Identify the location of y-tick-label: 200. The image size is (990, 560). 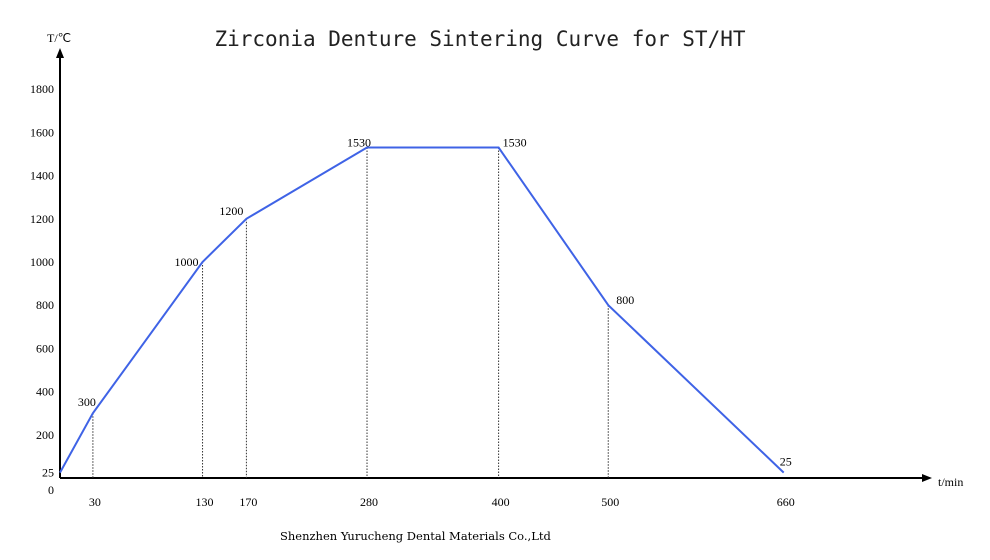
(45, 435).